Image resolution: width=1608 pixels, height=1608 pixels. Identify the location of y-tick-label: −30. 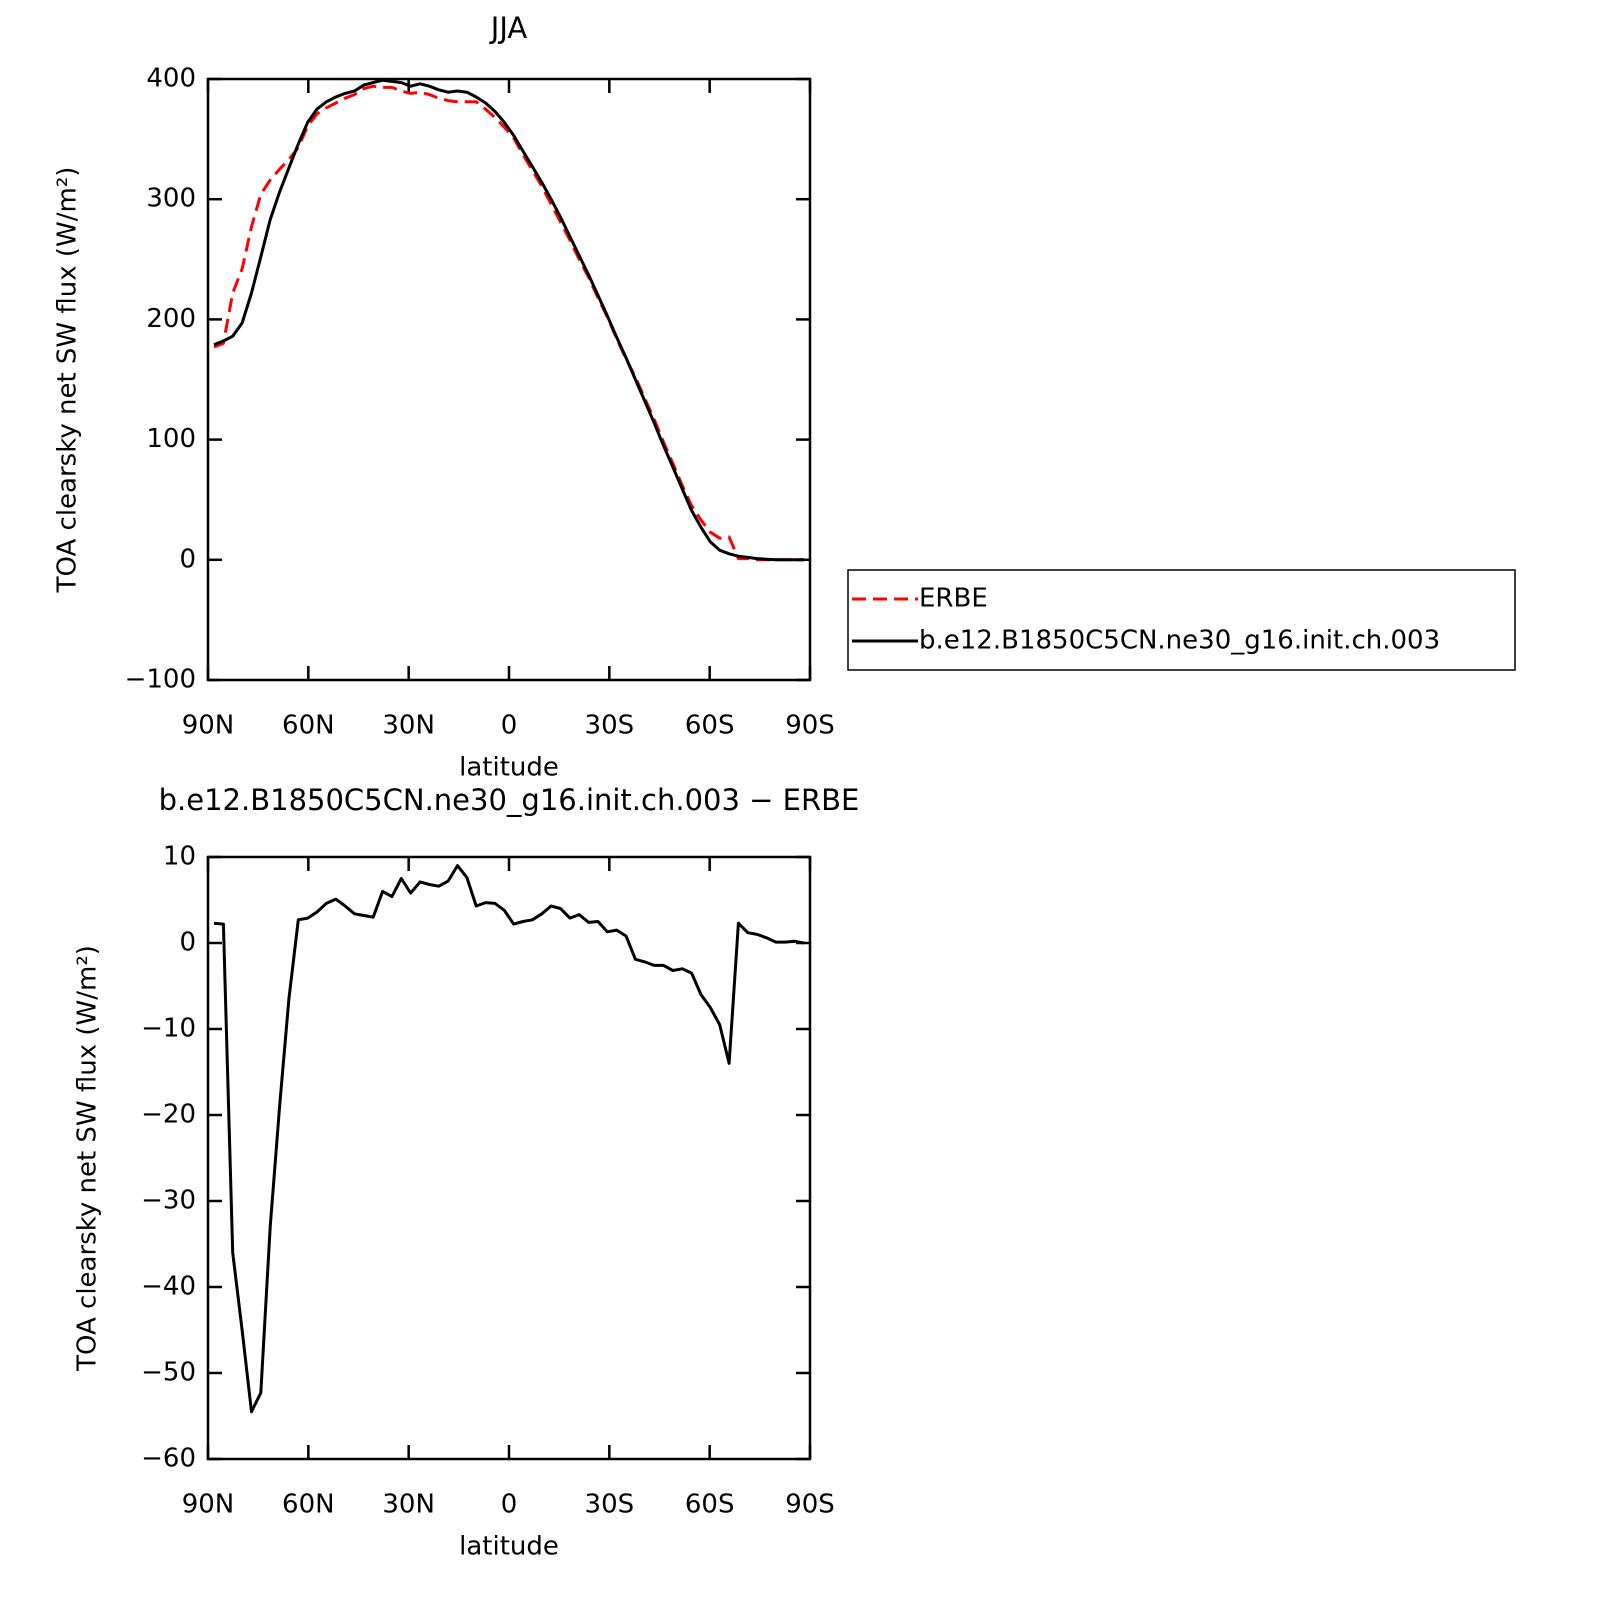
(168, 1201).